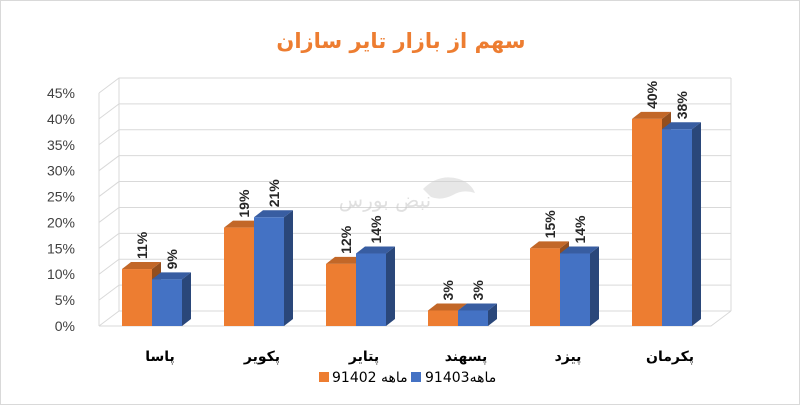 Image resolution: width=800 pixels, height=405 pixels. What do you see at coordinates (363, 357) in the screenshot?
I see `x-category-label: پتایر` at bounding box center [363, 357].